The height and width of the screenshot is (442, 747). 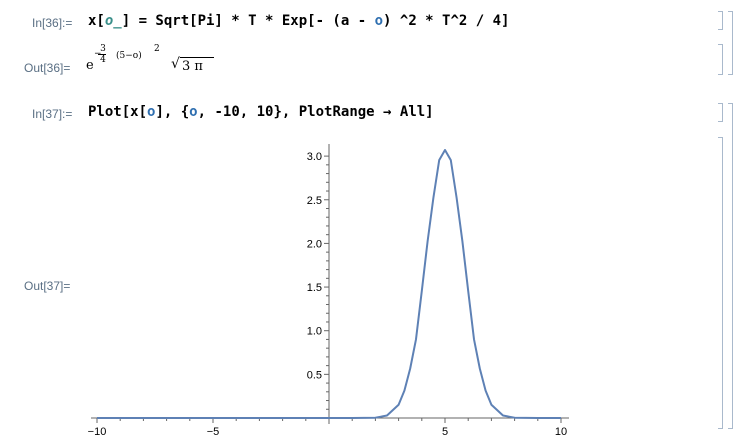 What do you see at coordinates (213, 432) in the screenshot?
I see `x-tick-label: −5` at bounding box center [213, 432].